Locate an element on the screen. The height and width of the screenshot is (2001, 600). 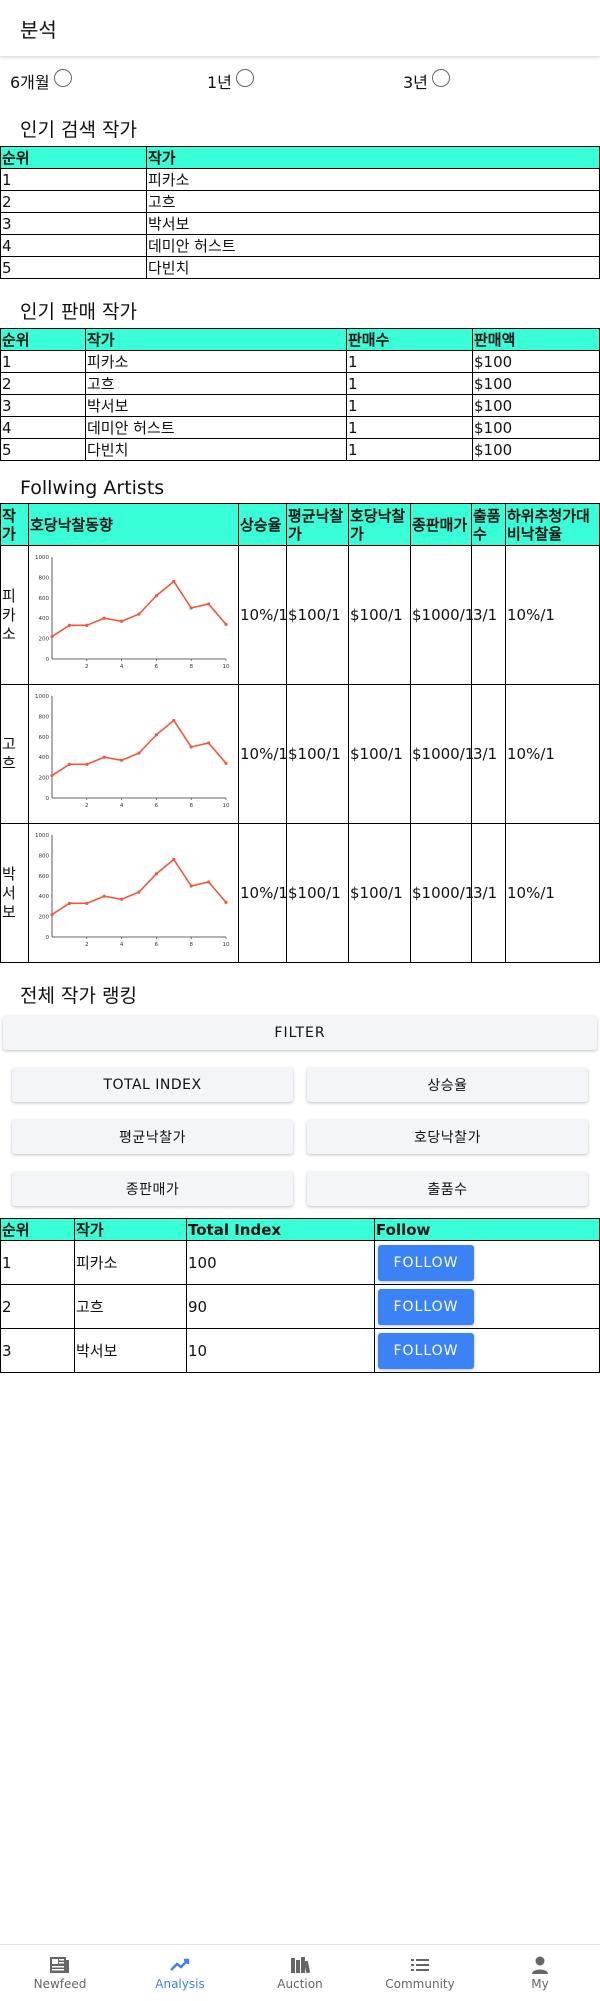
trend-chart-cell: 0 200 400 600 800 1000 2 4 6 8 10 is located at coordinates (133, 754).